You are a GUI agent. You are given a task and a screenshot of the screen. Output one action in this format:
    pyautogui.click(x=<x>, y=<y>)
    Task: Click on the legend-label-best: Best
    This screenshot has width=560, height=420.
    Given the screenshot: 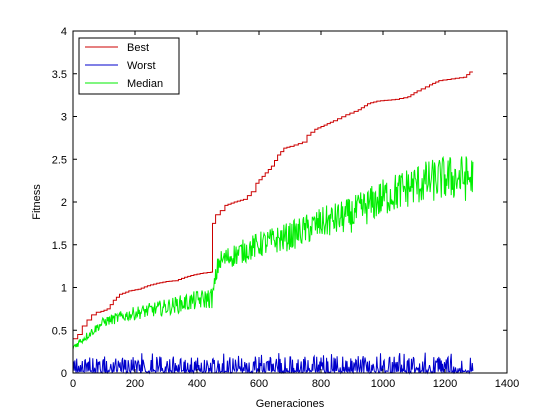 What is the action you would take?
    pyautogui.click(x=138, y=48)
    